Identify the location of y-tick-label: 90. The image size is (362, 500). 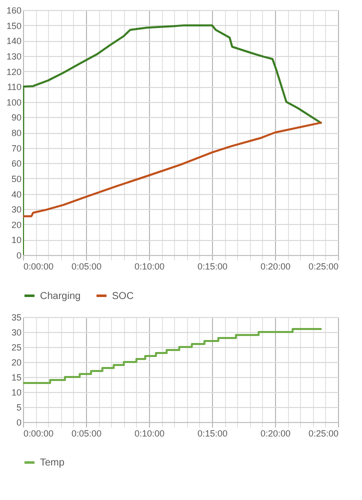
(16, 117).